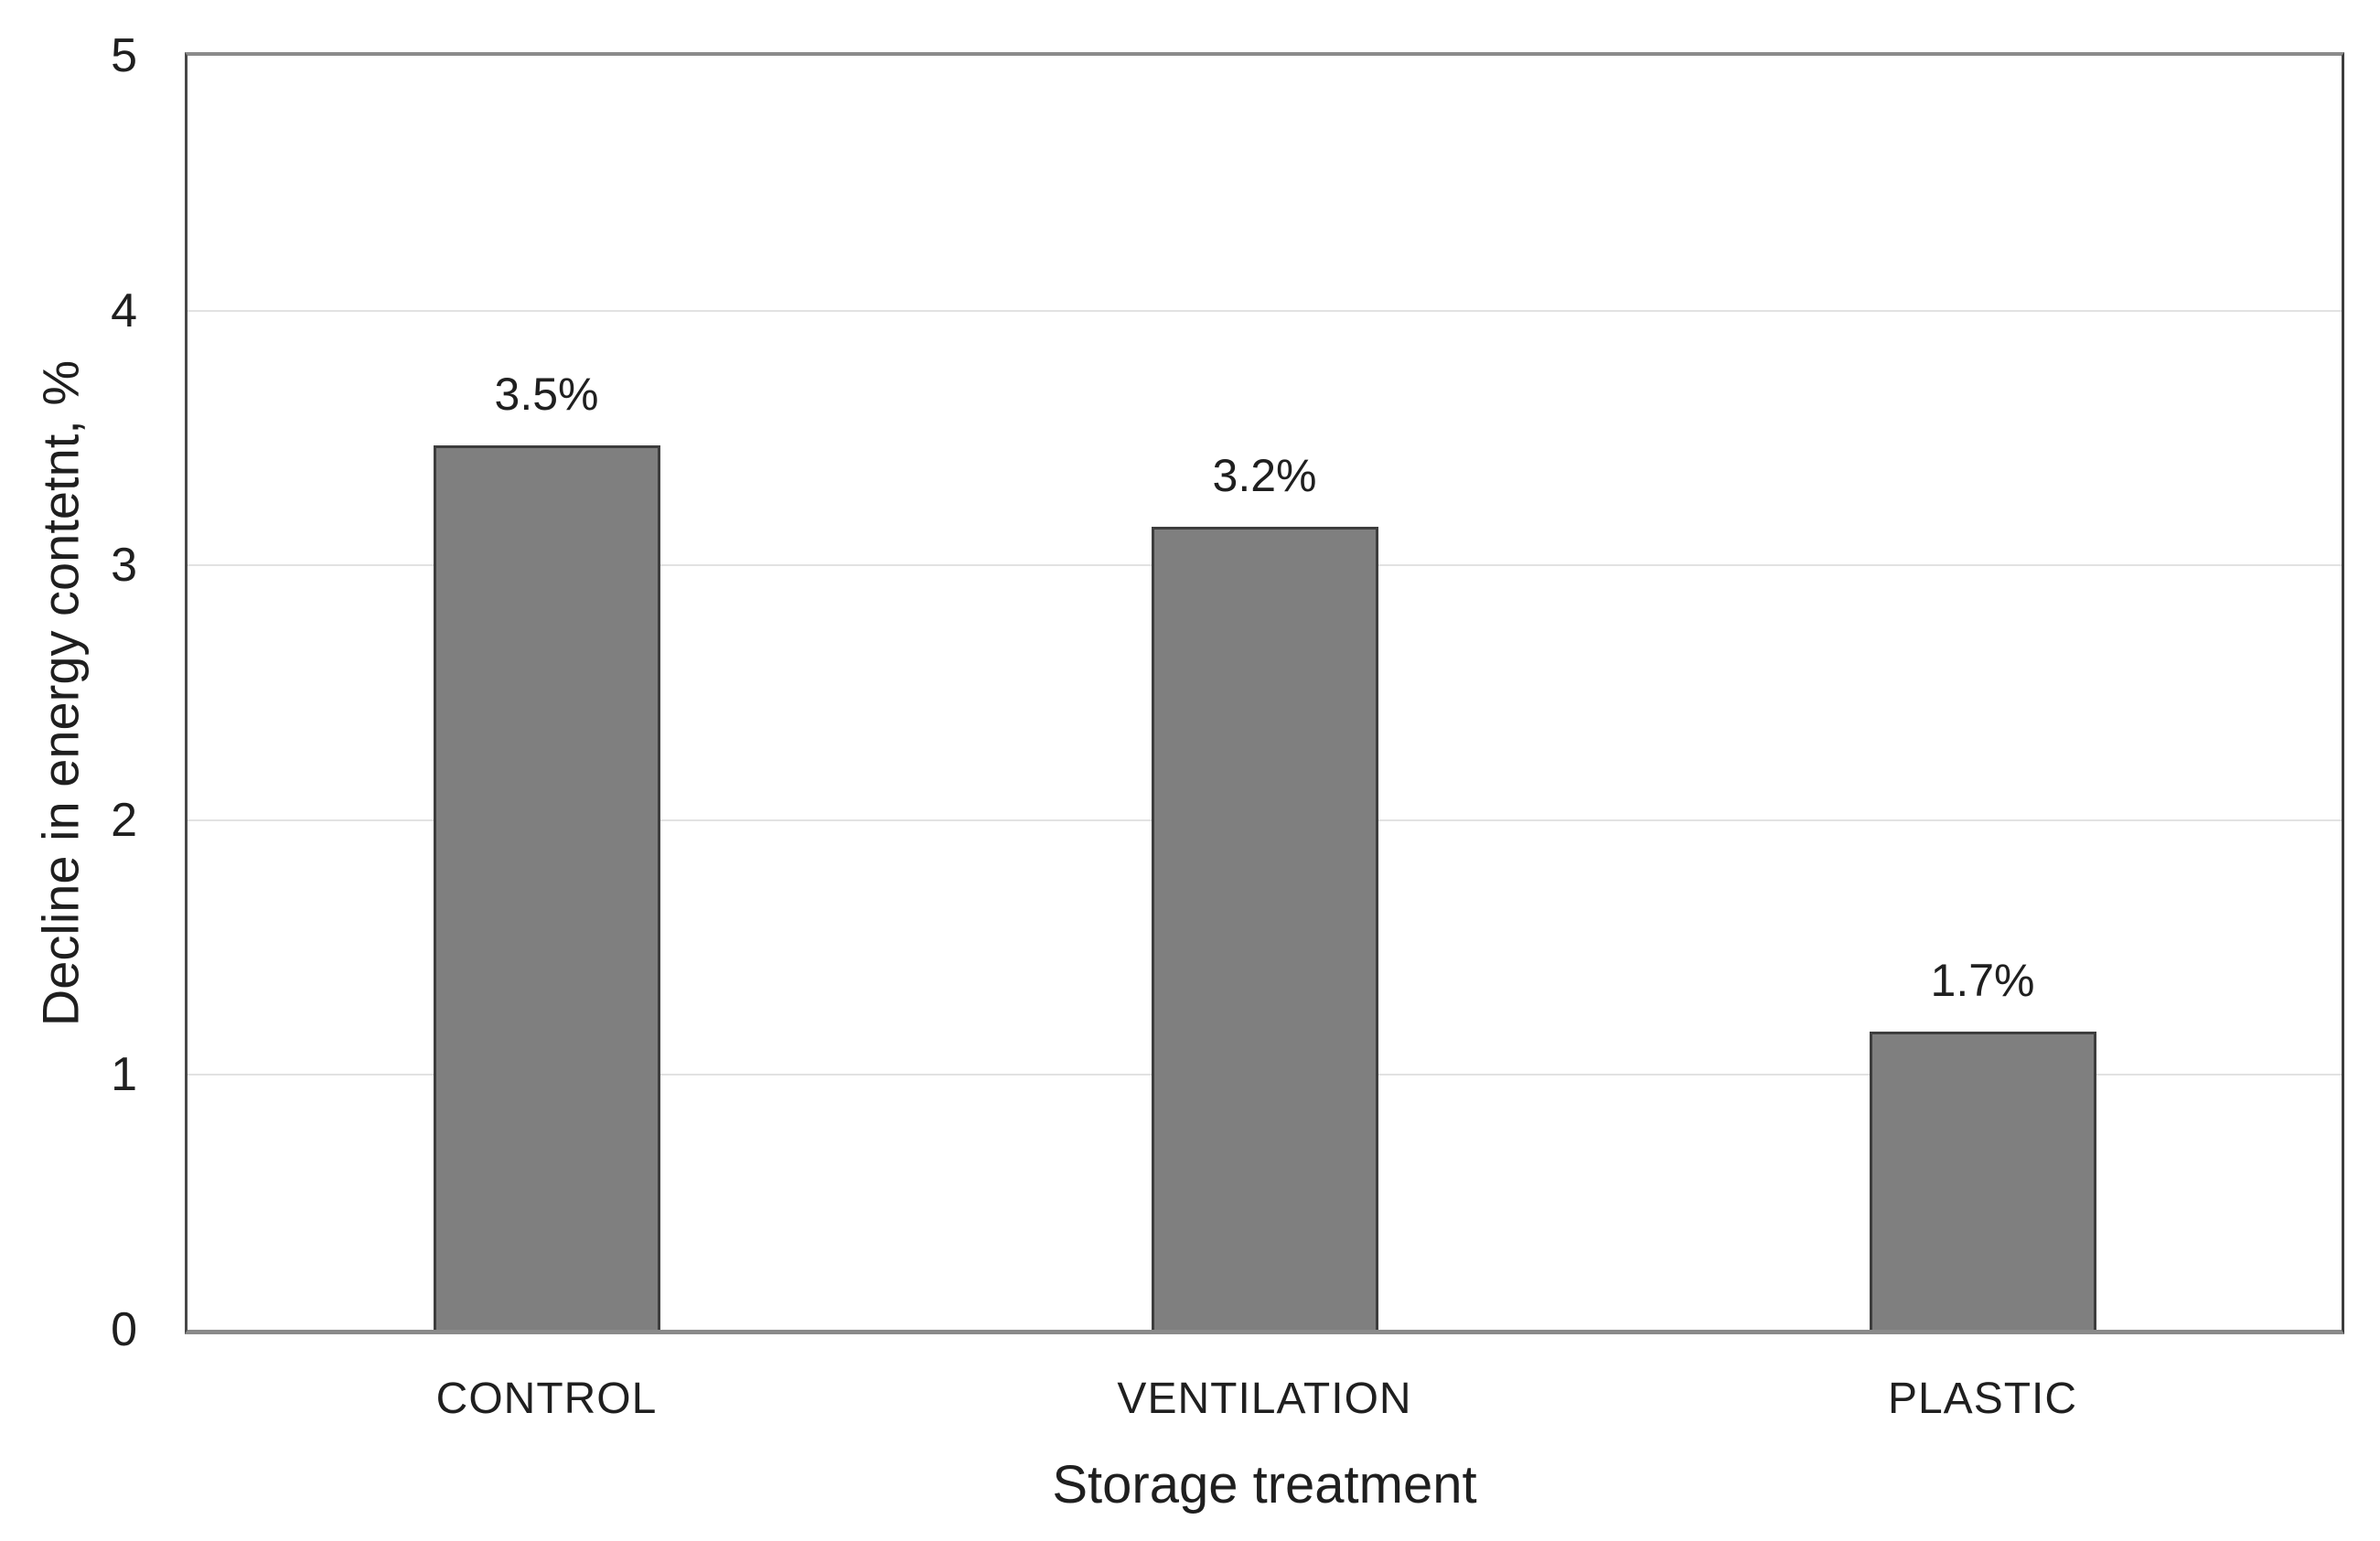 Image resolution: width=2380 pixels, height=1541 pixels. What do you see at coordinates (1982, 1399) in the screenshot?
I see `x-tick-label-plastic: PLASTIC` at bounding box center [1982, 1399].